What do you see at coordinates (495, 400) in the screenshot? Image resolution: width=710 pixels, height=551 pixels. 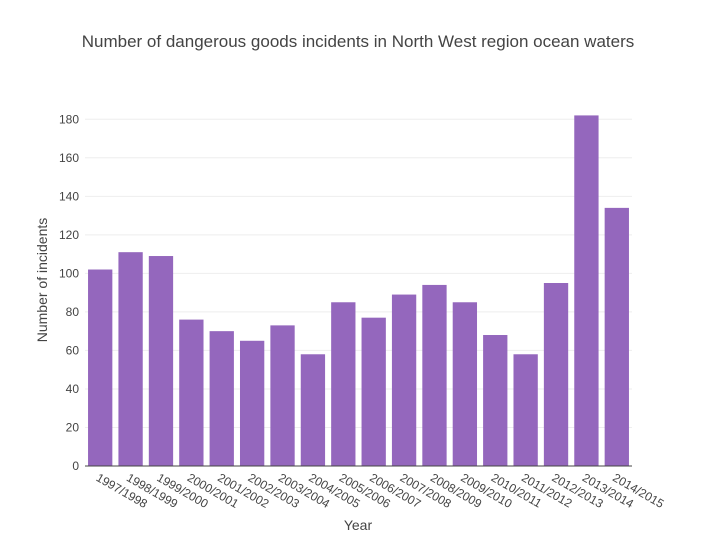 I see `bar-2010-2011` at bounding box center [495, 400].